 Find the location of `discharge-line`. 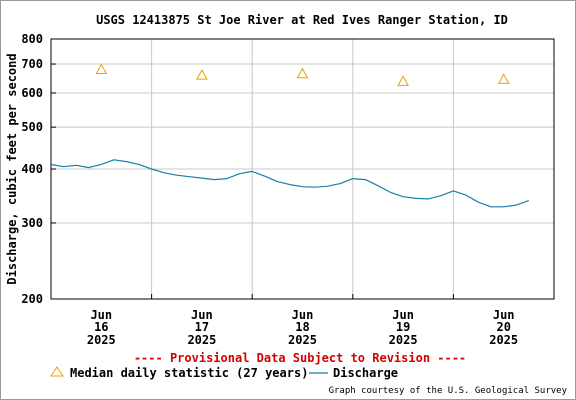

discharge-line is located at coordinates (290, 183).